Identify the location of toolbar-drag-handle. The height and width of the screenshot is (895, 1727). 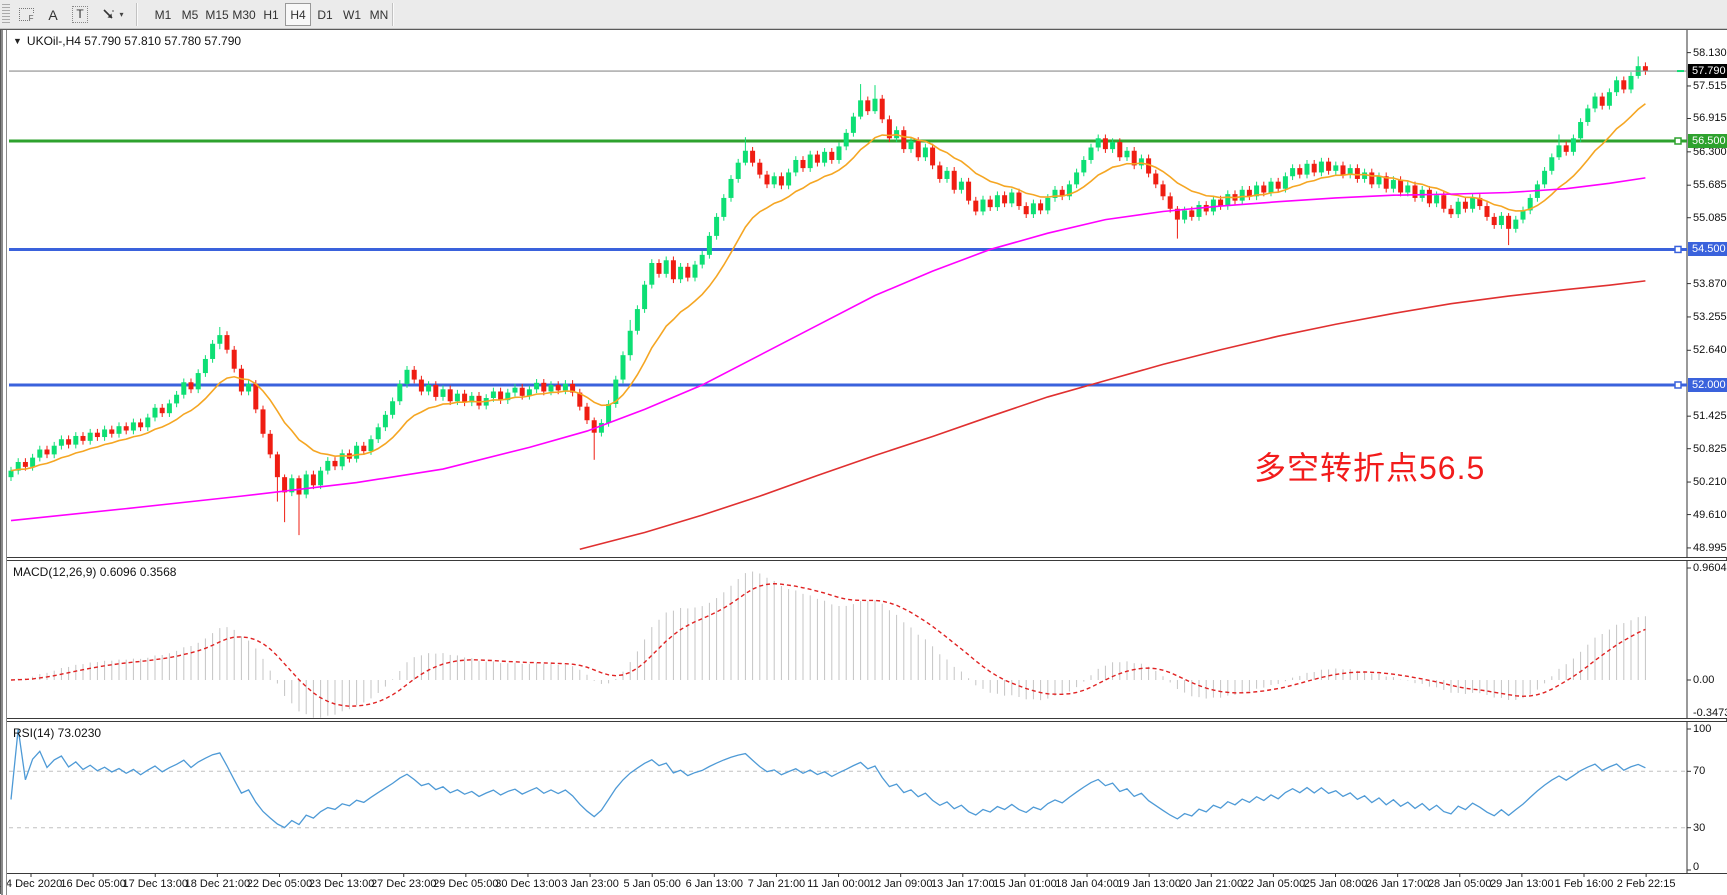
(6, 14).